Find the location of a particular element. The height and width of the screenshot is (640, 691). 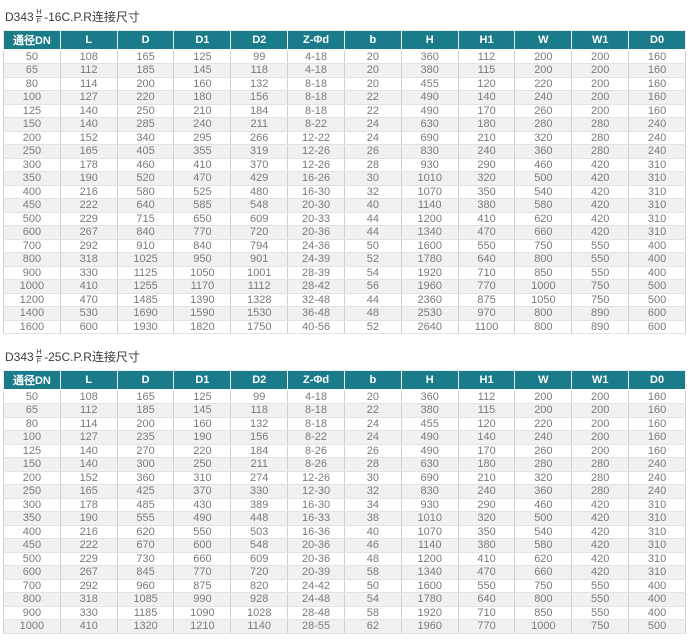

table-cell: 28-55 is located at coordinates (316, 626).